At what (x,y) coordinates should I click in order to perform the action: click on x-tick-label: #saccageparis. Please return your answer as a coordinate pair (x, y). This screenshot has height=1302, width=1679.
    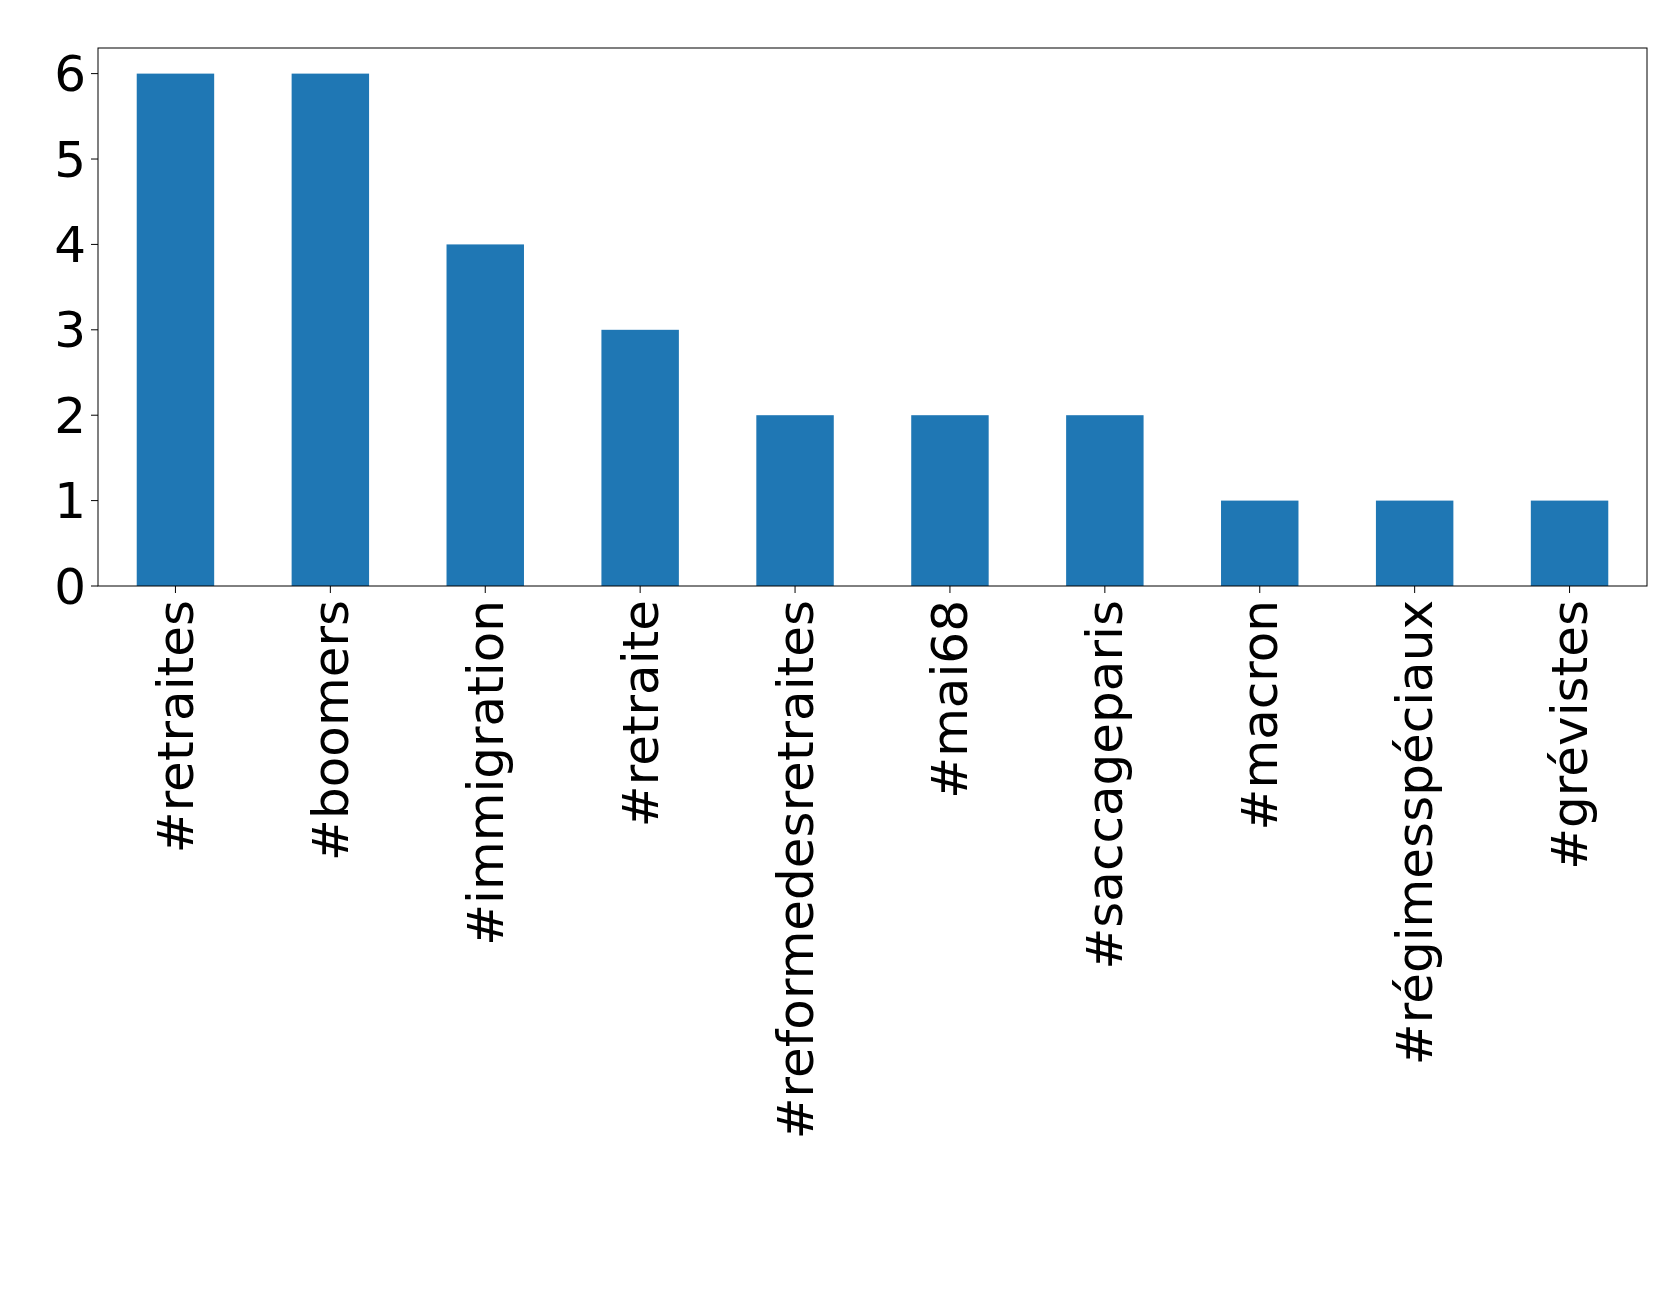
    Looking at the image, I should click on (1105, 785).